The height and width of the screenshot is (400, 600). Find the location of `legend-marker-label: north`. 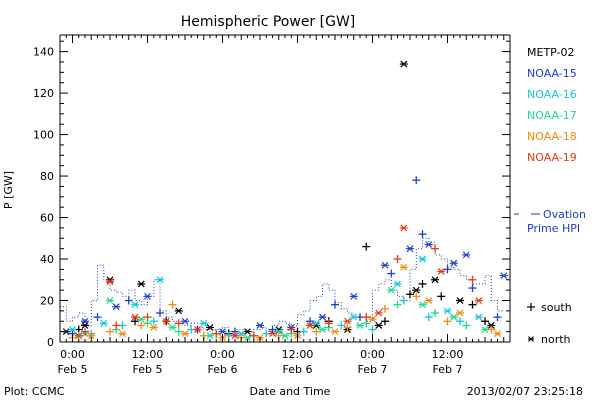

legend-marker-label: north is located at coordinates (556, 339).